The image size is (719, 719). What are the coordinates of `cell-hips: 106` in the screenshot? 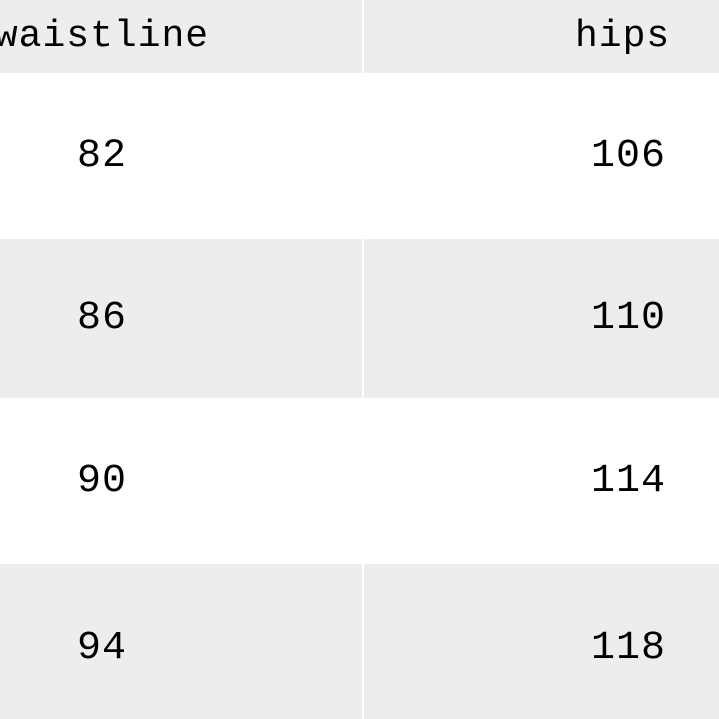 It's located at (629, 156).